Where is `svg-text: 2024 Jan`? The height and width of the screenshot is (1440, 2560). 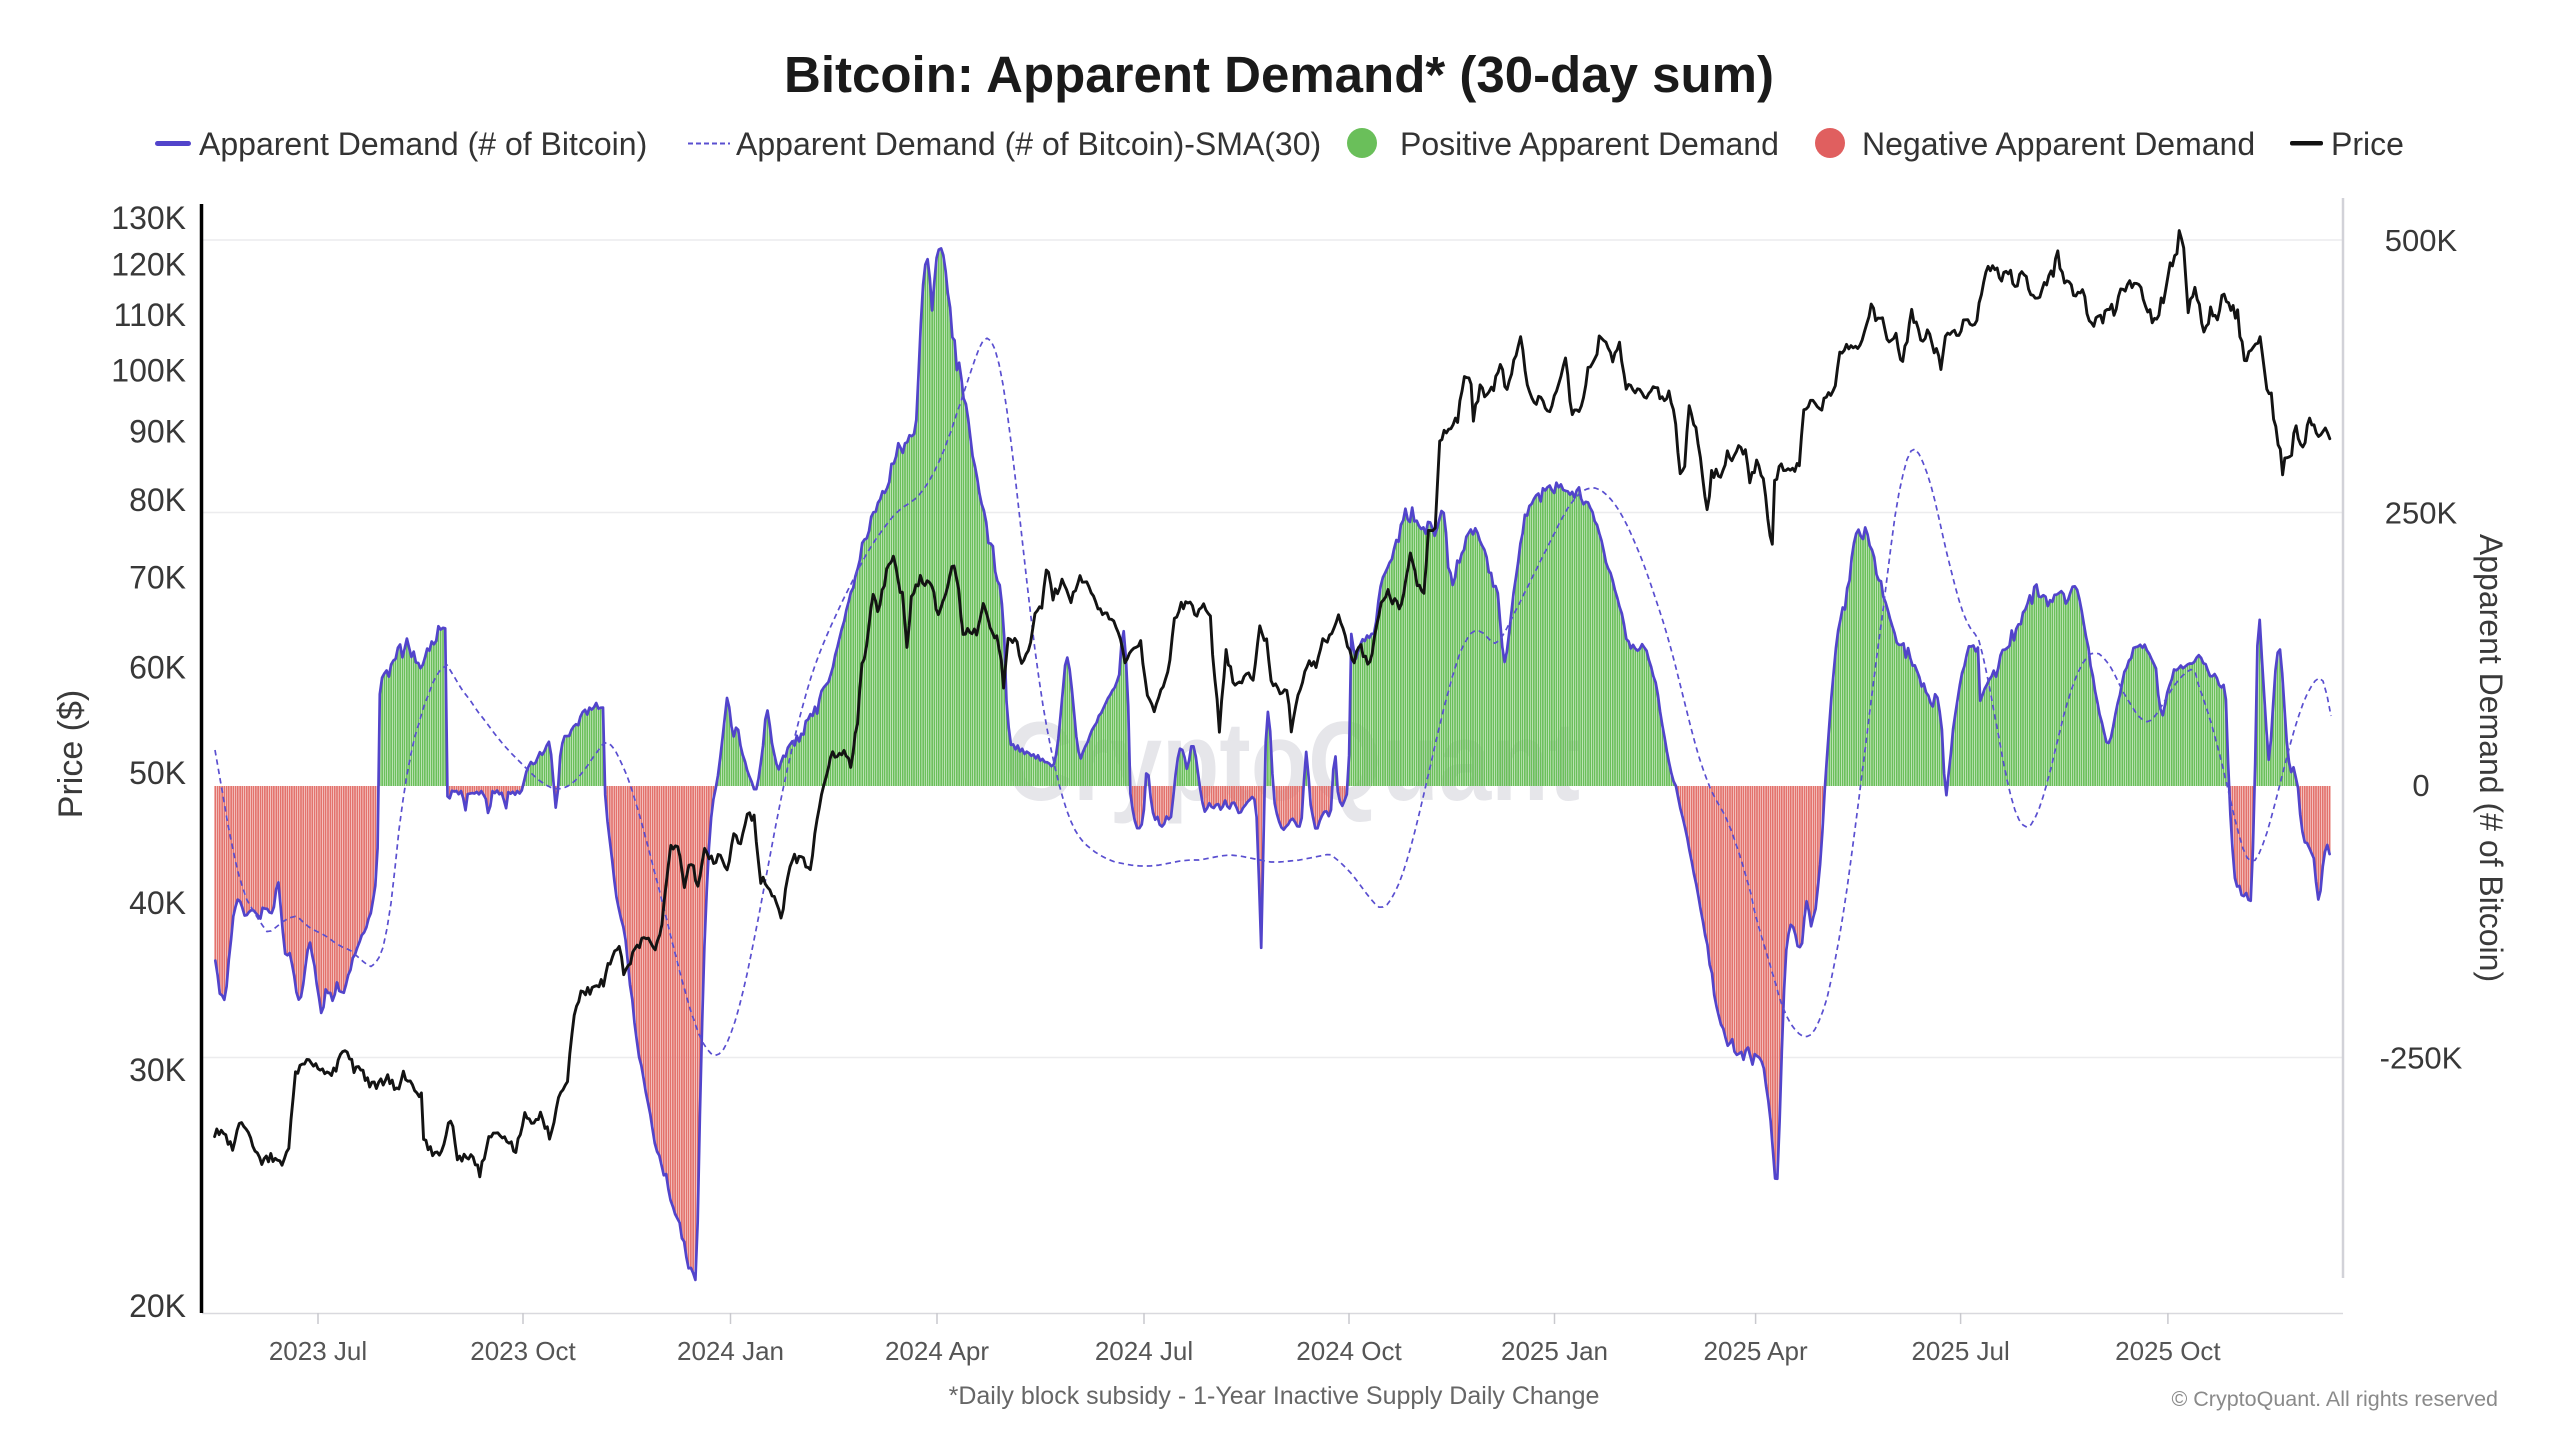 svg-text: 2024 Jan is located at coordinates (730, 1351).